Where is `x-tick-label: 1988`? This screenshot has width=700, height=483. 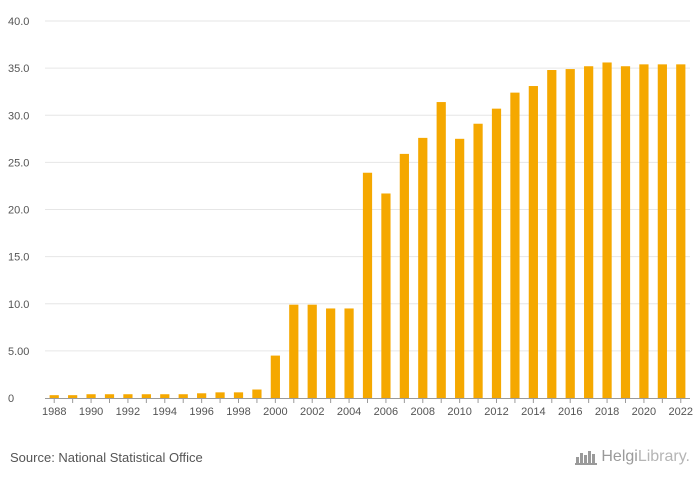
x-tick-label: 1988 is located at coordinates (54, 412).